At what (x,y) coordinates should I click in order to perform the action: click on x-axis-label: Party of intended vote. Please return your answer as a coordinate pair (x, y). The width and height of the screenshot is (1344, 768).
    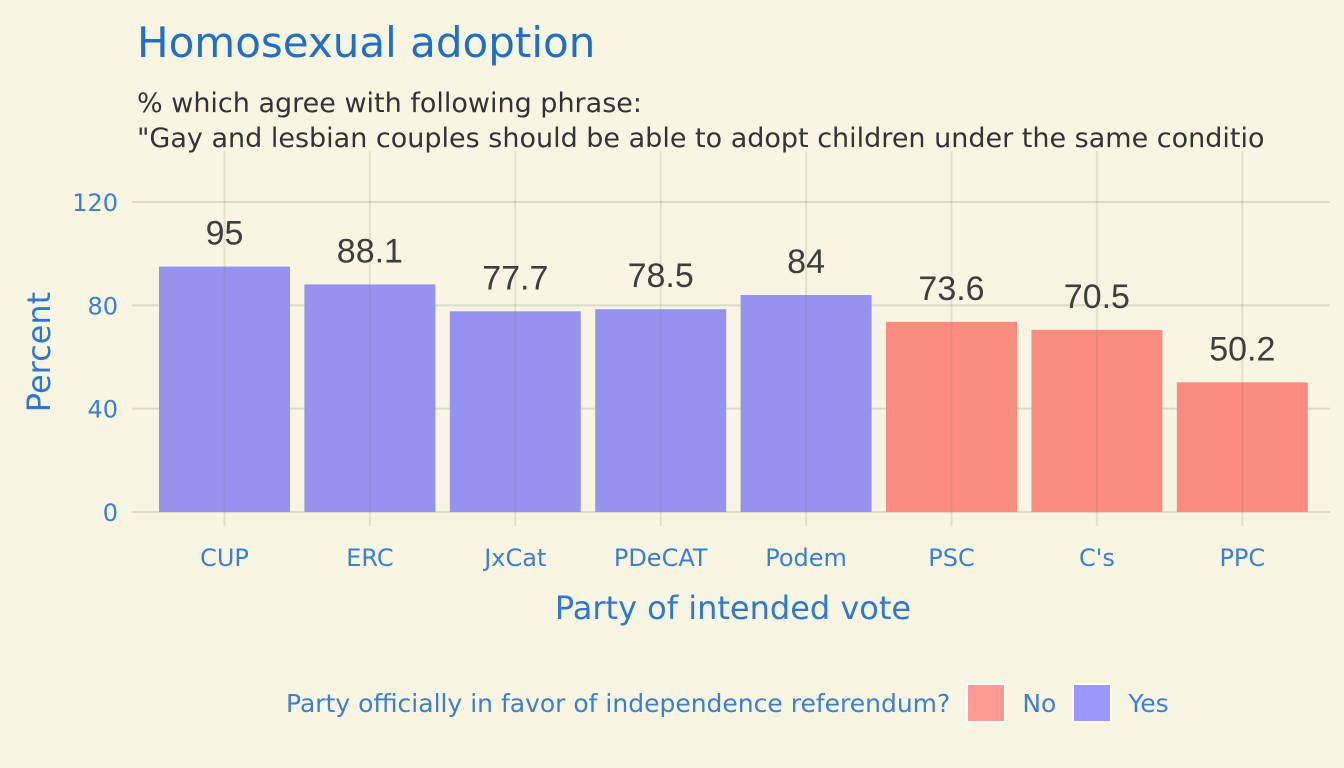
    Looking at the image, I should click on (733, 608).